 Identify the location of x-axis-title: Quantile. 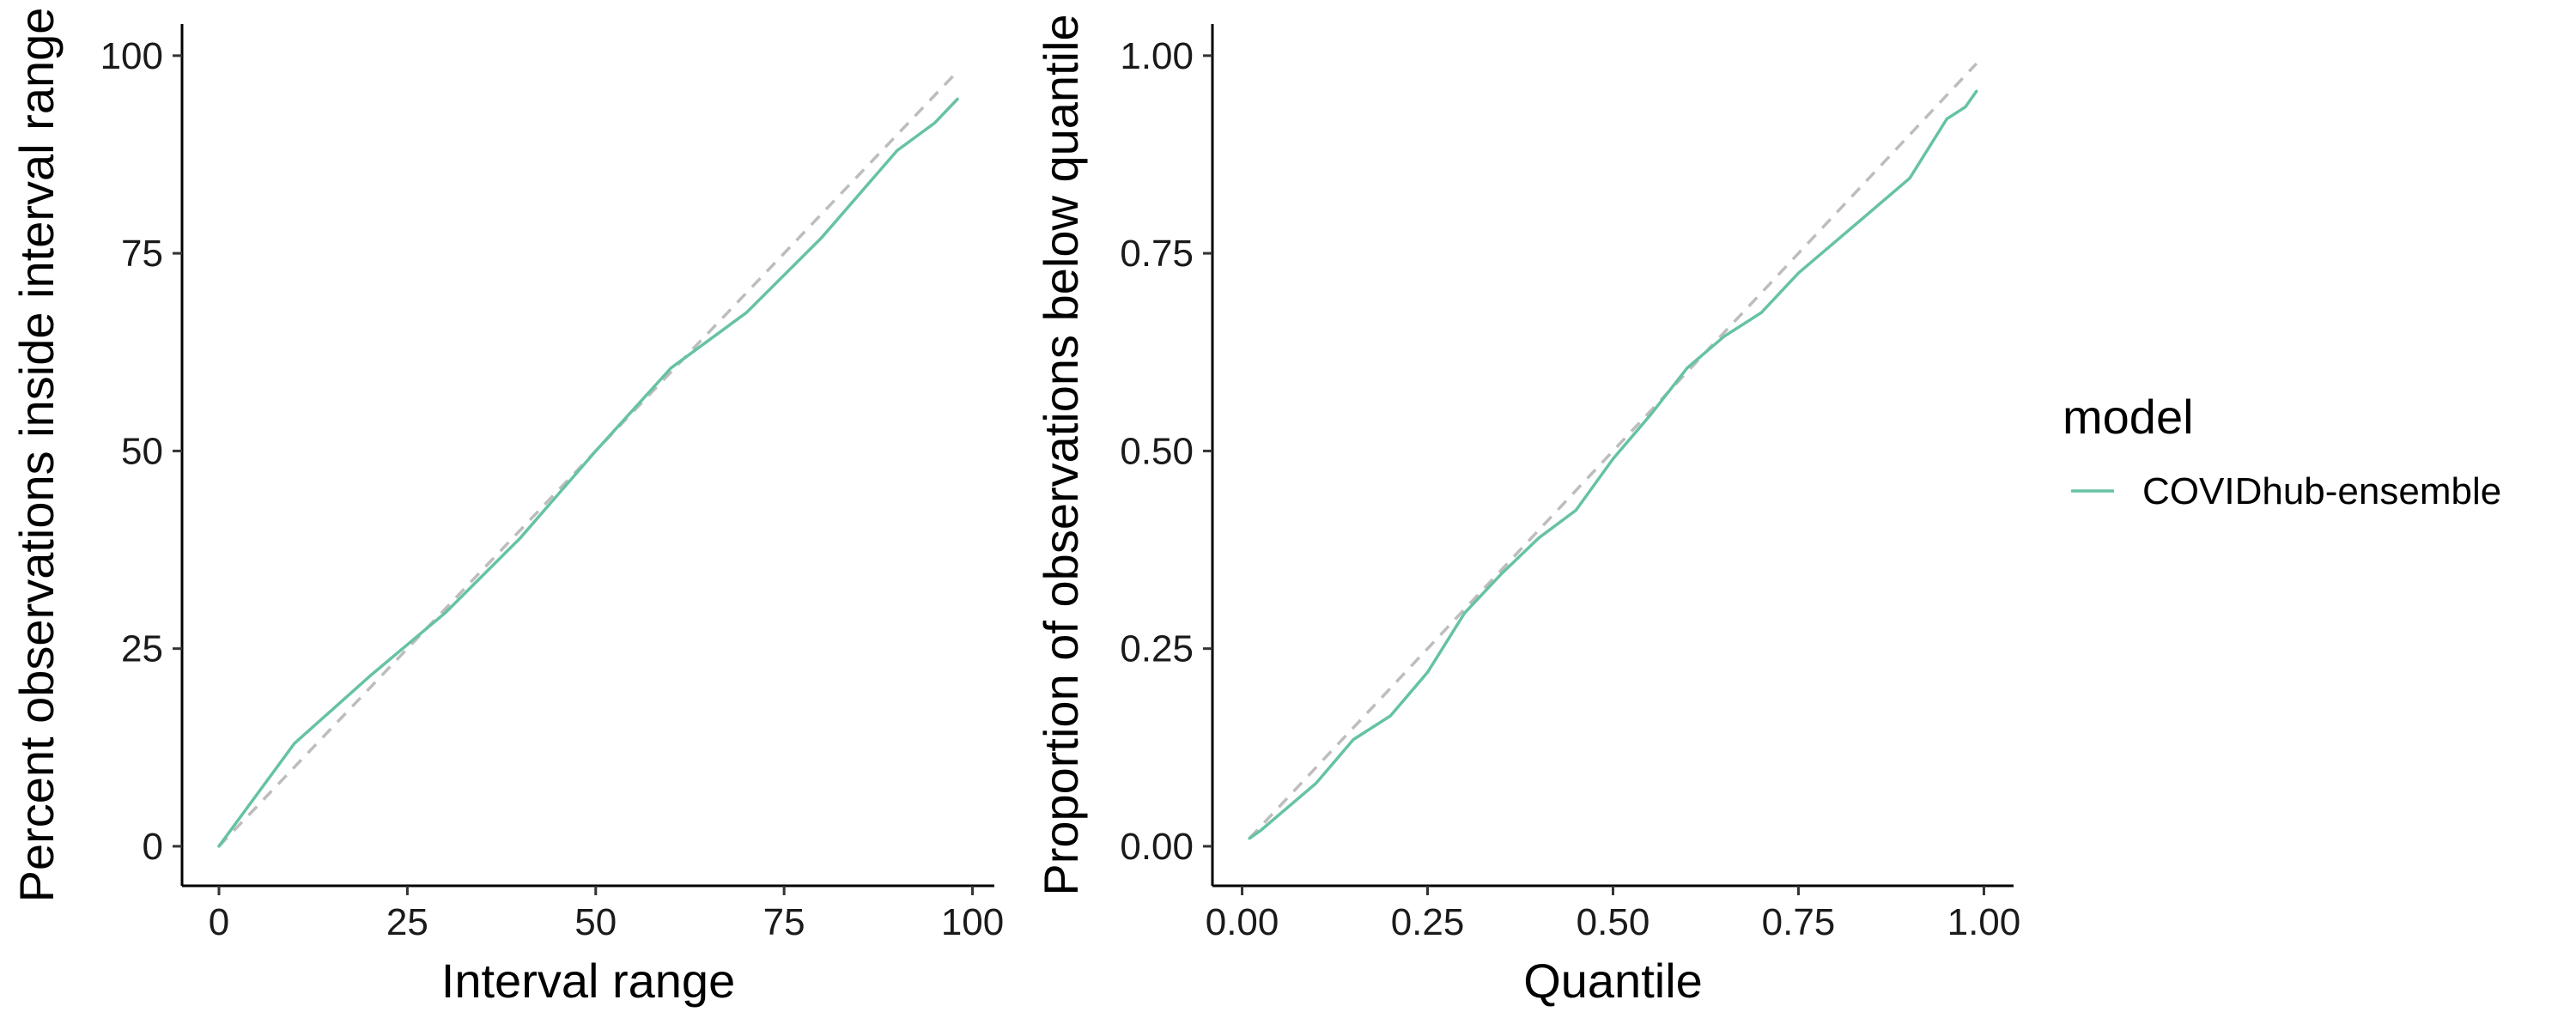
(1613, 981).